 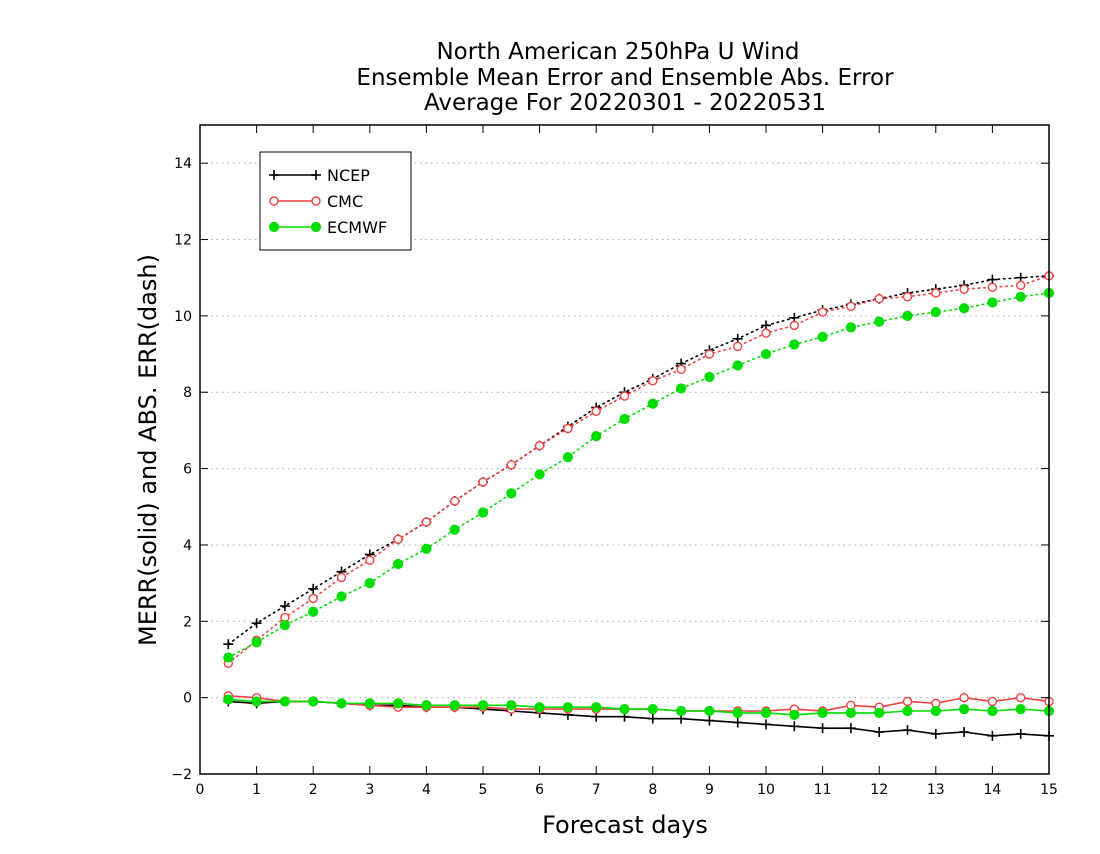 I want to click on x-tick-label: 5, so click(x=483, y=790).